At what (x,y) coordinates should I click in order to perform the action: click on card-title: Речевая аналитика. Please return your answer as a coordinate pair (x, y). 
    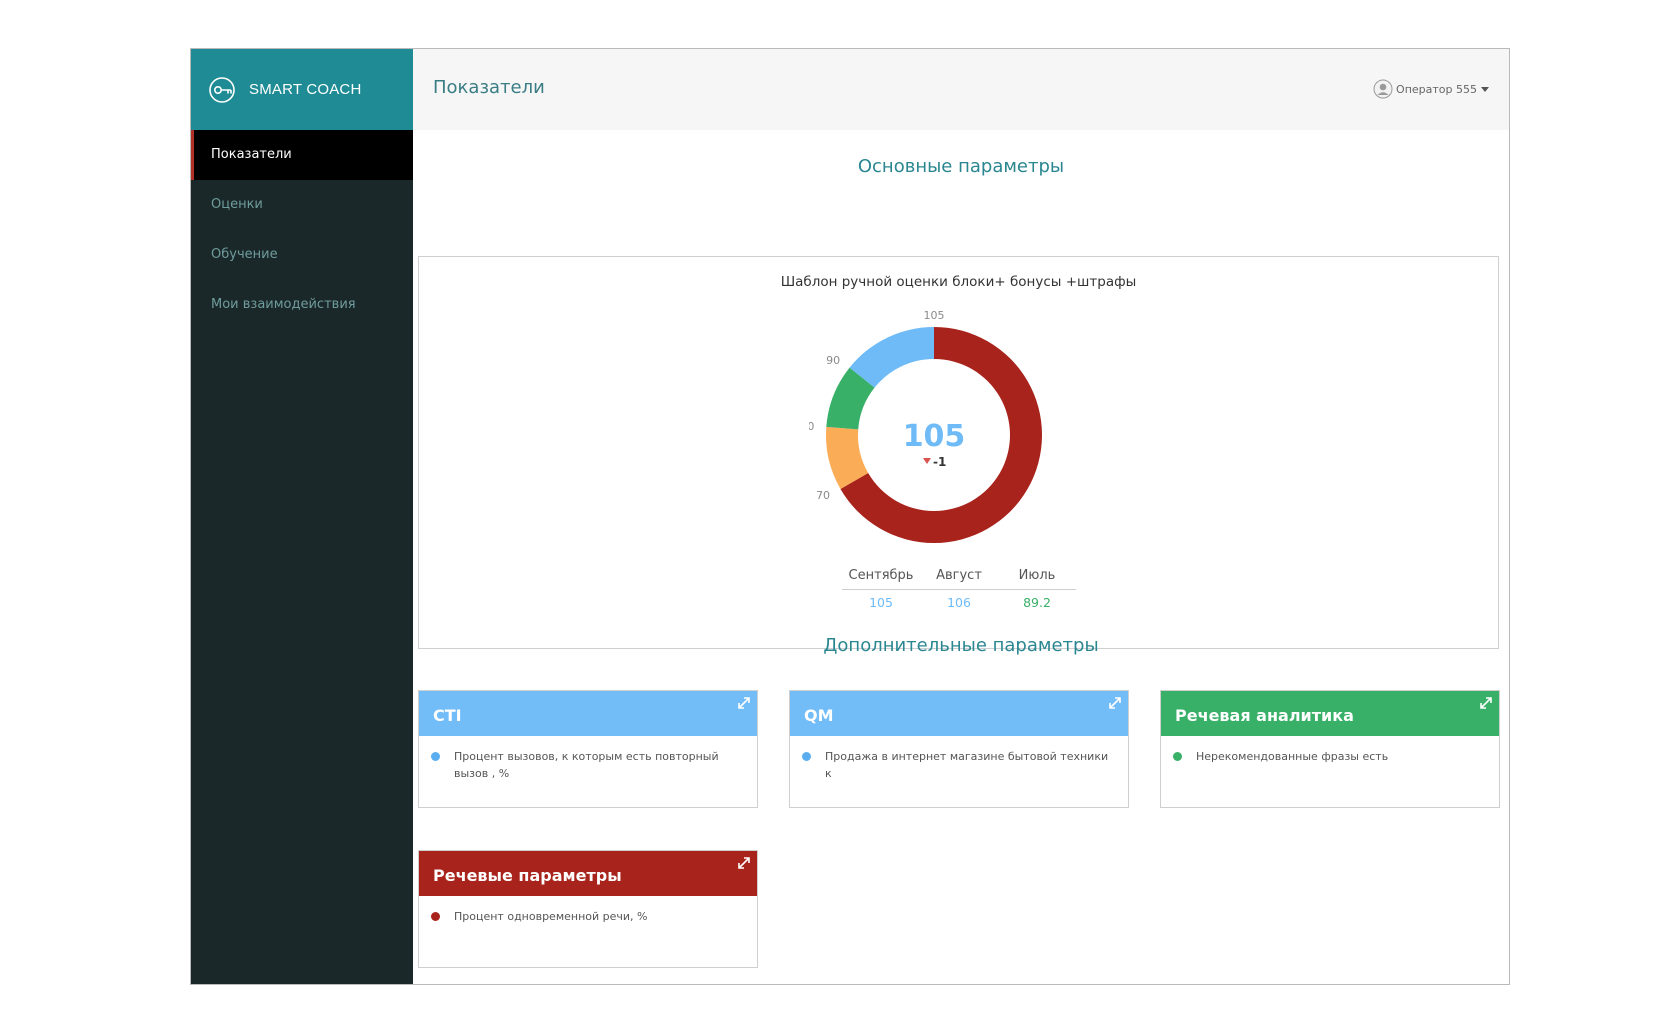
    Looking at the image, I should click on (1264, 715).